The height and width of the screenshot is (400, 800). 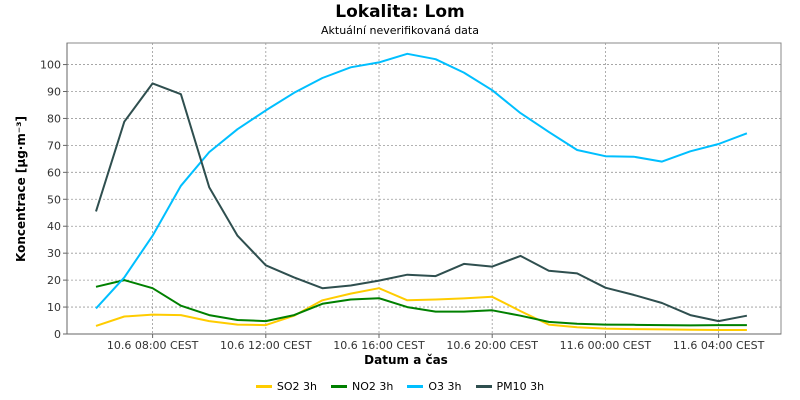 I want to click on y-tick-label: 50, so click(x=54, y=199).